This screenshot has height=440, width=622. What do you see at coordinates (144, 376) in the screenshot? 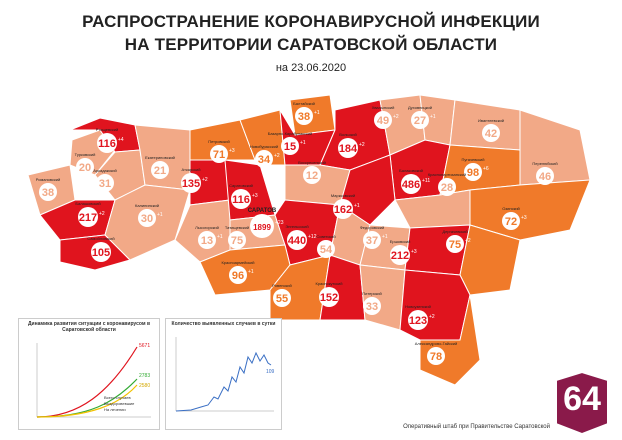
I see `label-recovered: 2783` at bounding box center [144, 376].